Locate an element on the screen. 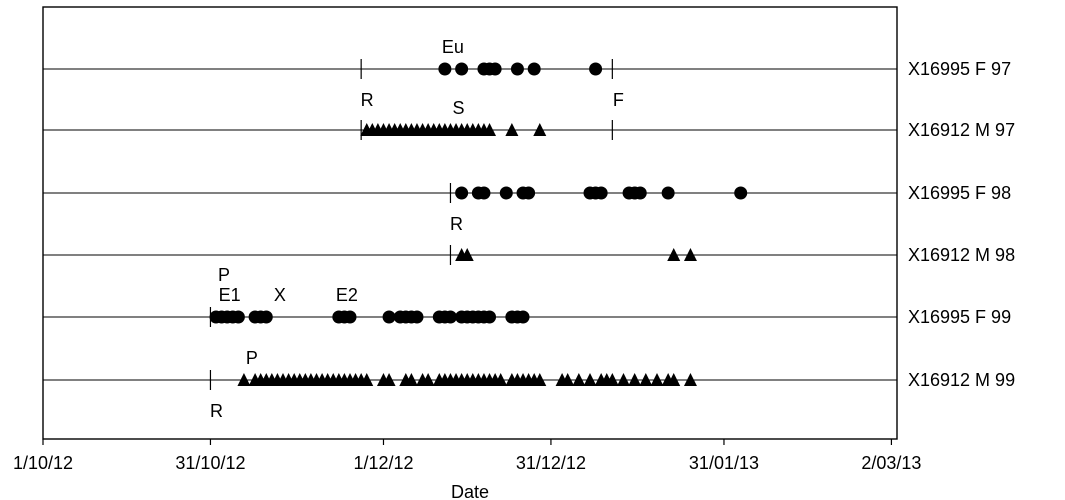  x-tick-label: 31/10/12 is located at coordinates (210, 463).